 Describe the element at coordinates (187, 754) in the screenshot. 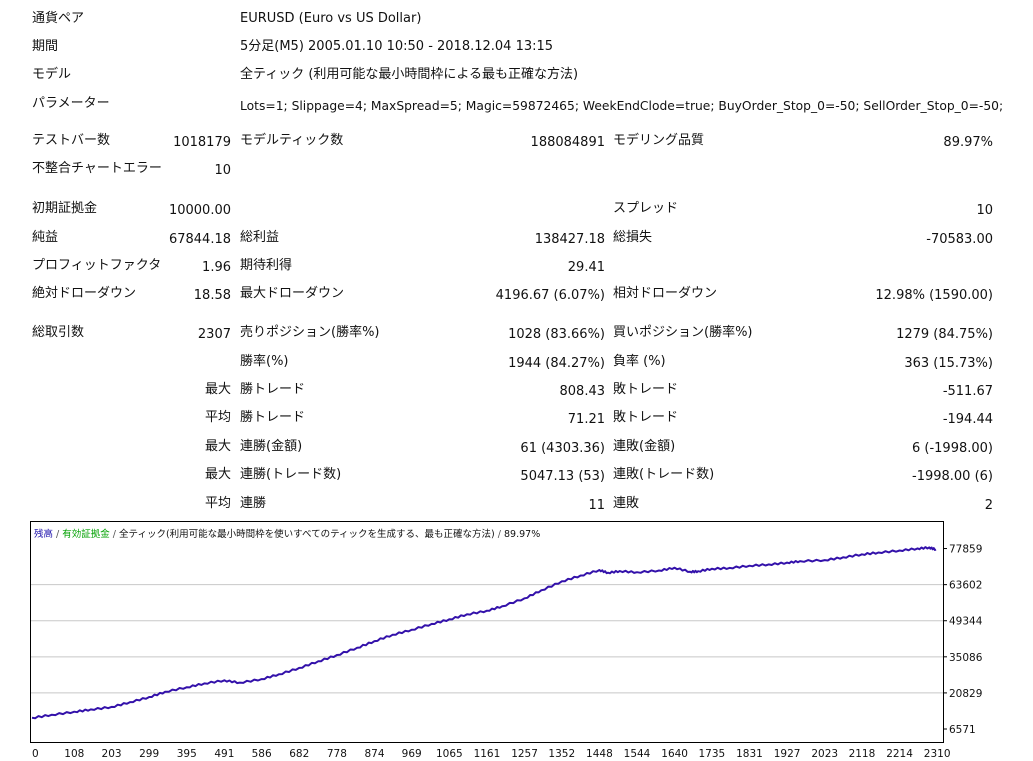

I see `x-tick-label: 395` at that location.